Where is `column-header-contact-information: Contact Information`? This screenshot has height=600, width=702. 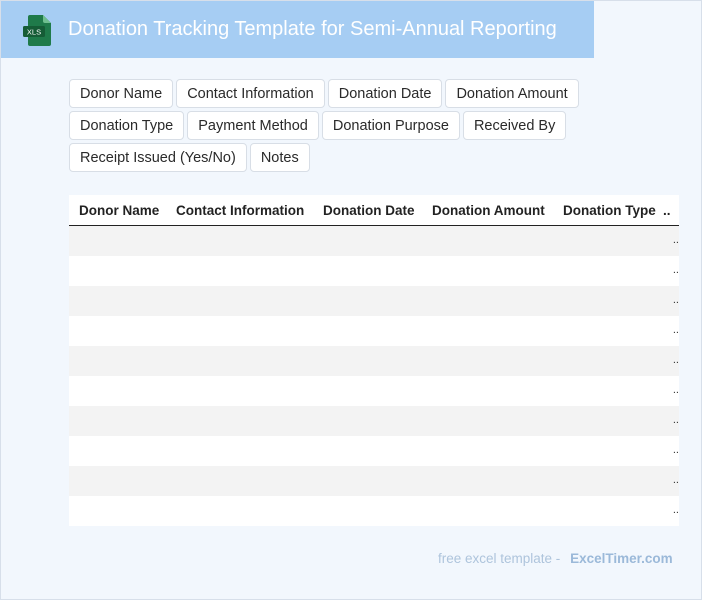
column-header-contact-information: Contact Information is located at coordinates (240, 210).